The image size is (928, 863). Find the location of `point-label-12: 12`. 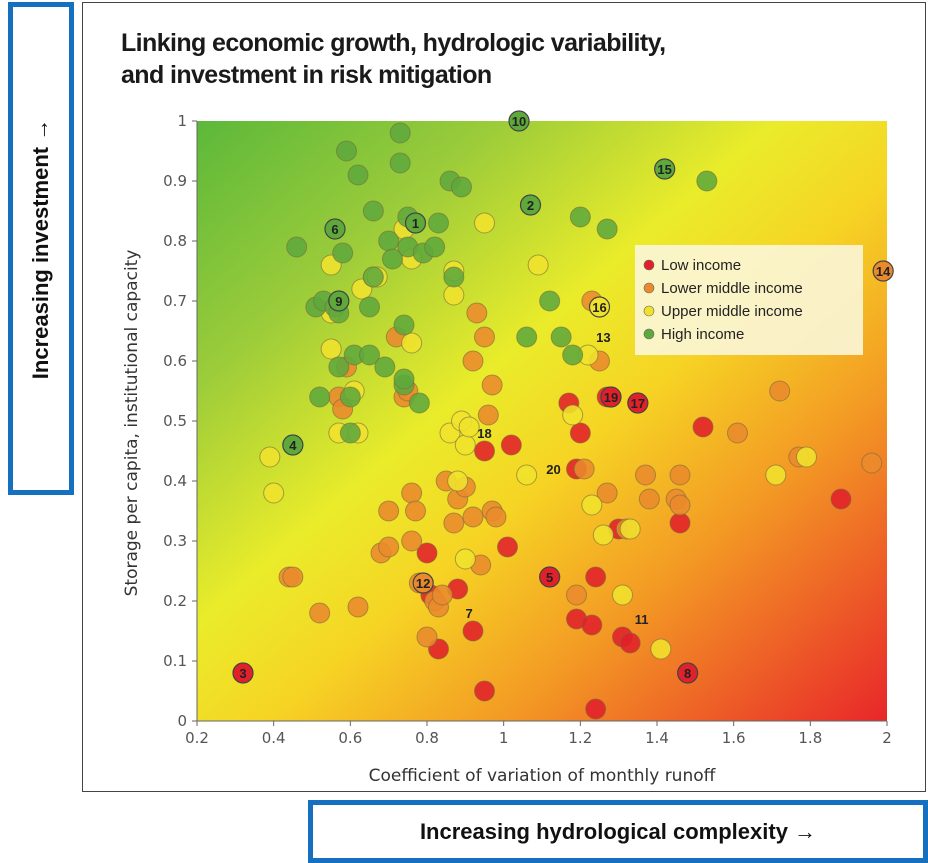

point-label-12: 12 is located at coordinates (423, 583).